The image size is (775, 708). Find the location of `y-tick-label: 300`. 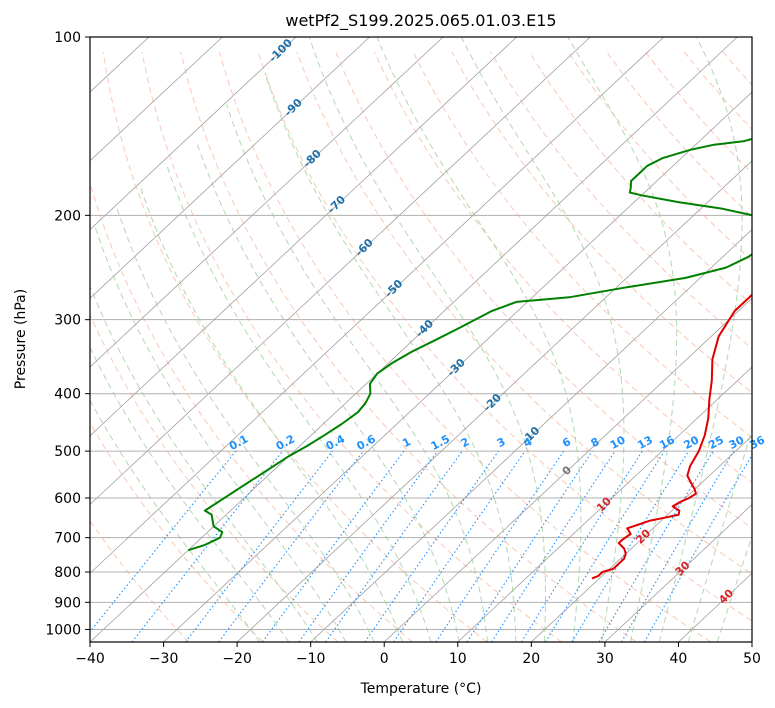

y-tick-label: 300 is located at coordinates (67, 321).